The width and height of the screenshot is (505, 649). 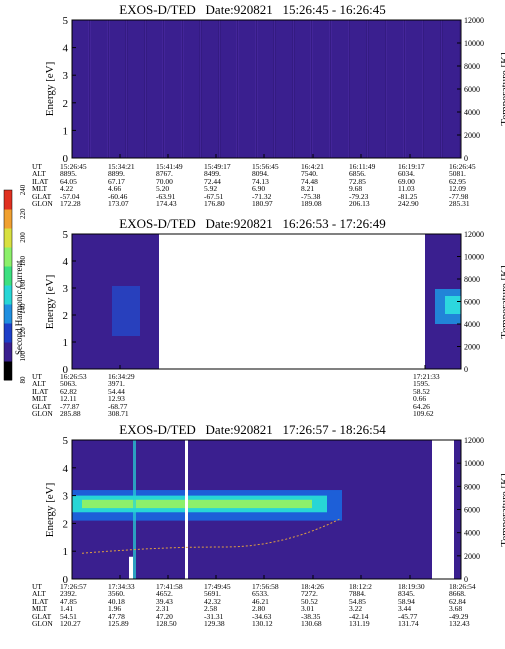 What do you see at coordinates (22, 261) in the screenshot?
I see `colorbar-tick-label: 180` at bounding box center [22, 261].